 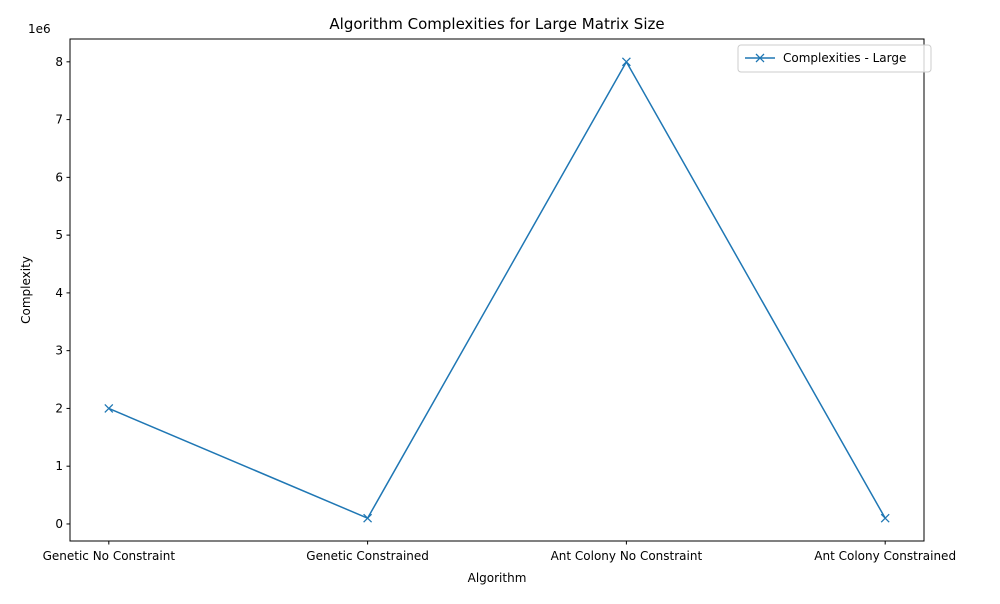 What do you see at coordinates (59, 120) in the screenshot?
I see `y-tick-label: 7` at bounding box center [59, 120].